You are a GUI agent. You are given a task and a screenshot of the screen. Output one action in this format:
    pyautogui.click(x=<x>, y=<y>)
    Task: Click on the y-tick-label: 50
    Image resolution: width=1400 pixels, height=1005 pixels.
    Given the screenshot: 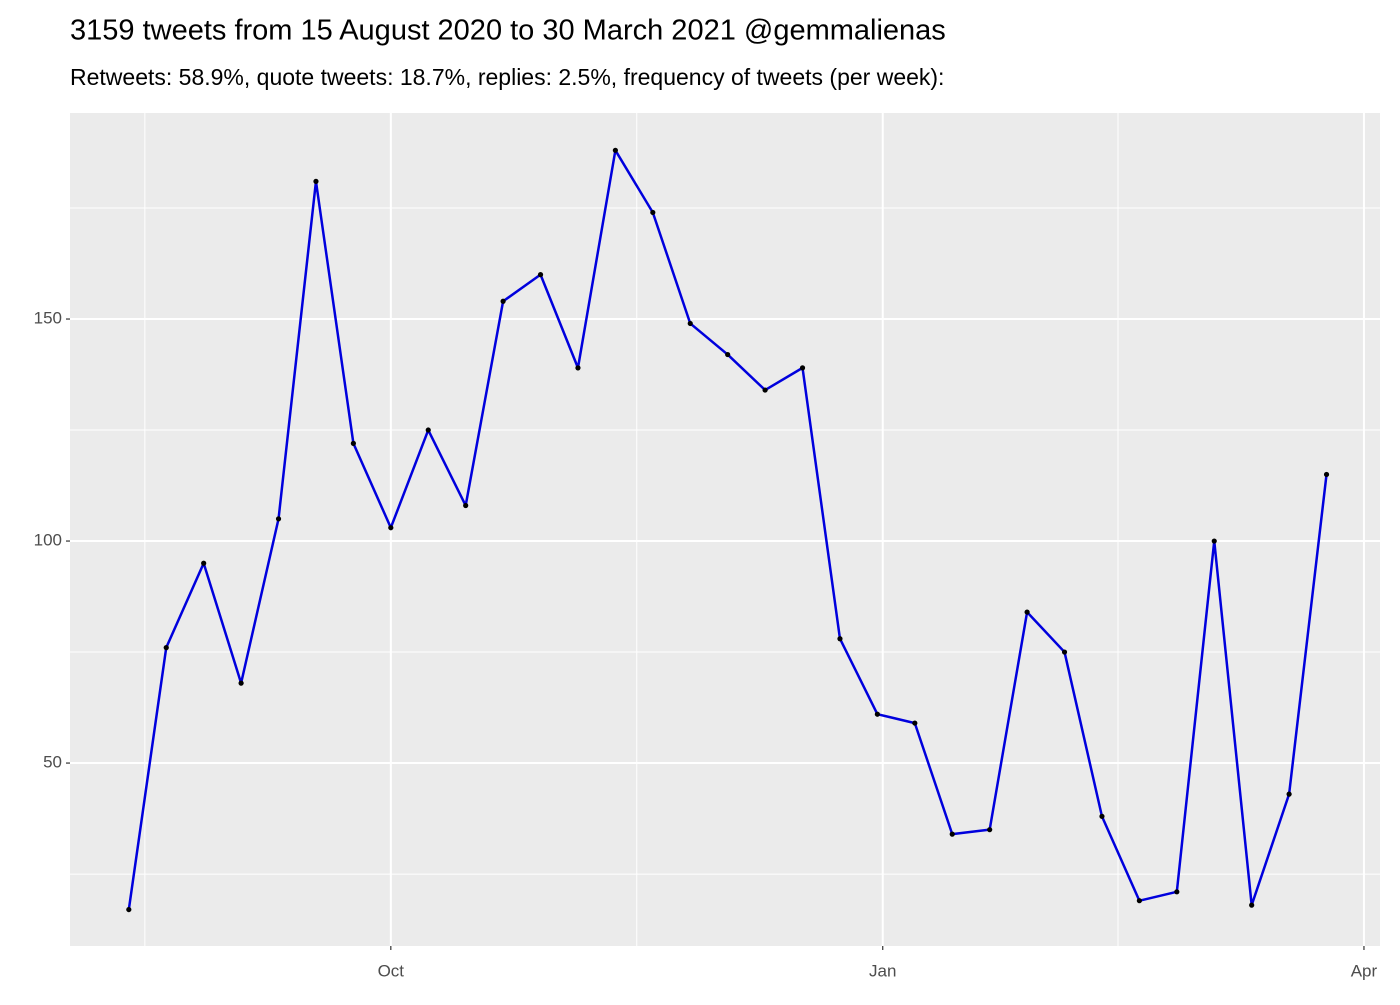 What is the action you would take?
    pyautogui.click(x=52, y=762)
    